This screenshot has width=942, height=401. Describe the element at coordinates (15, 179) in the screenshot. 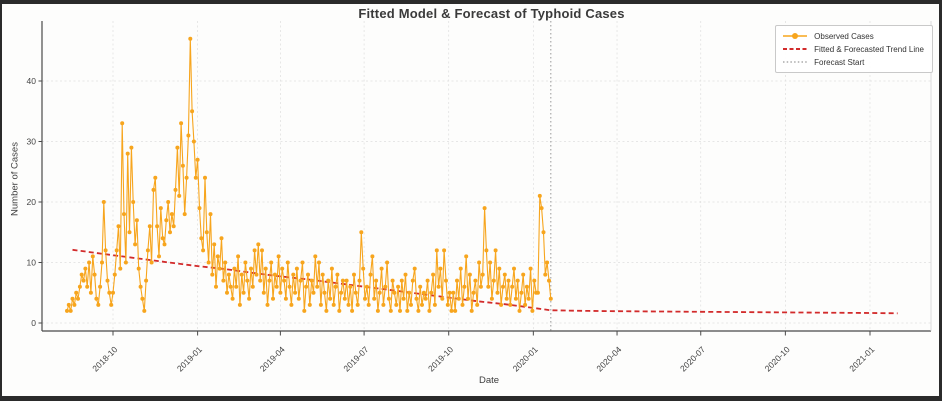

I see `y-axis-label: Number of Cases` at that location.